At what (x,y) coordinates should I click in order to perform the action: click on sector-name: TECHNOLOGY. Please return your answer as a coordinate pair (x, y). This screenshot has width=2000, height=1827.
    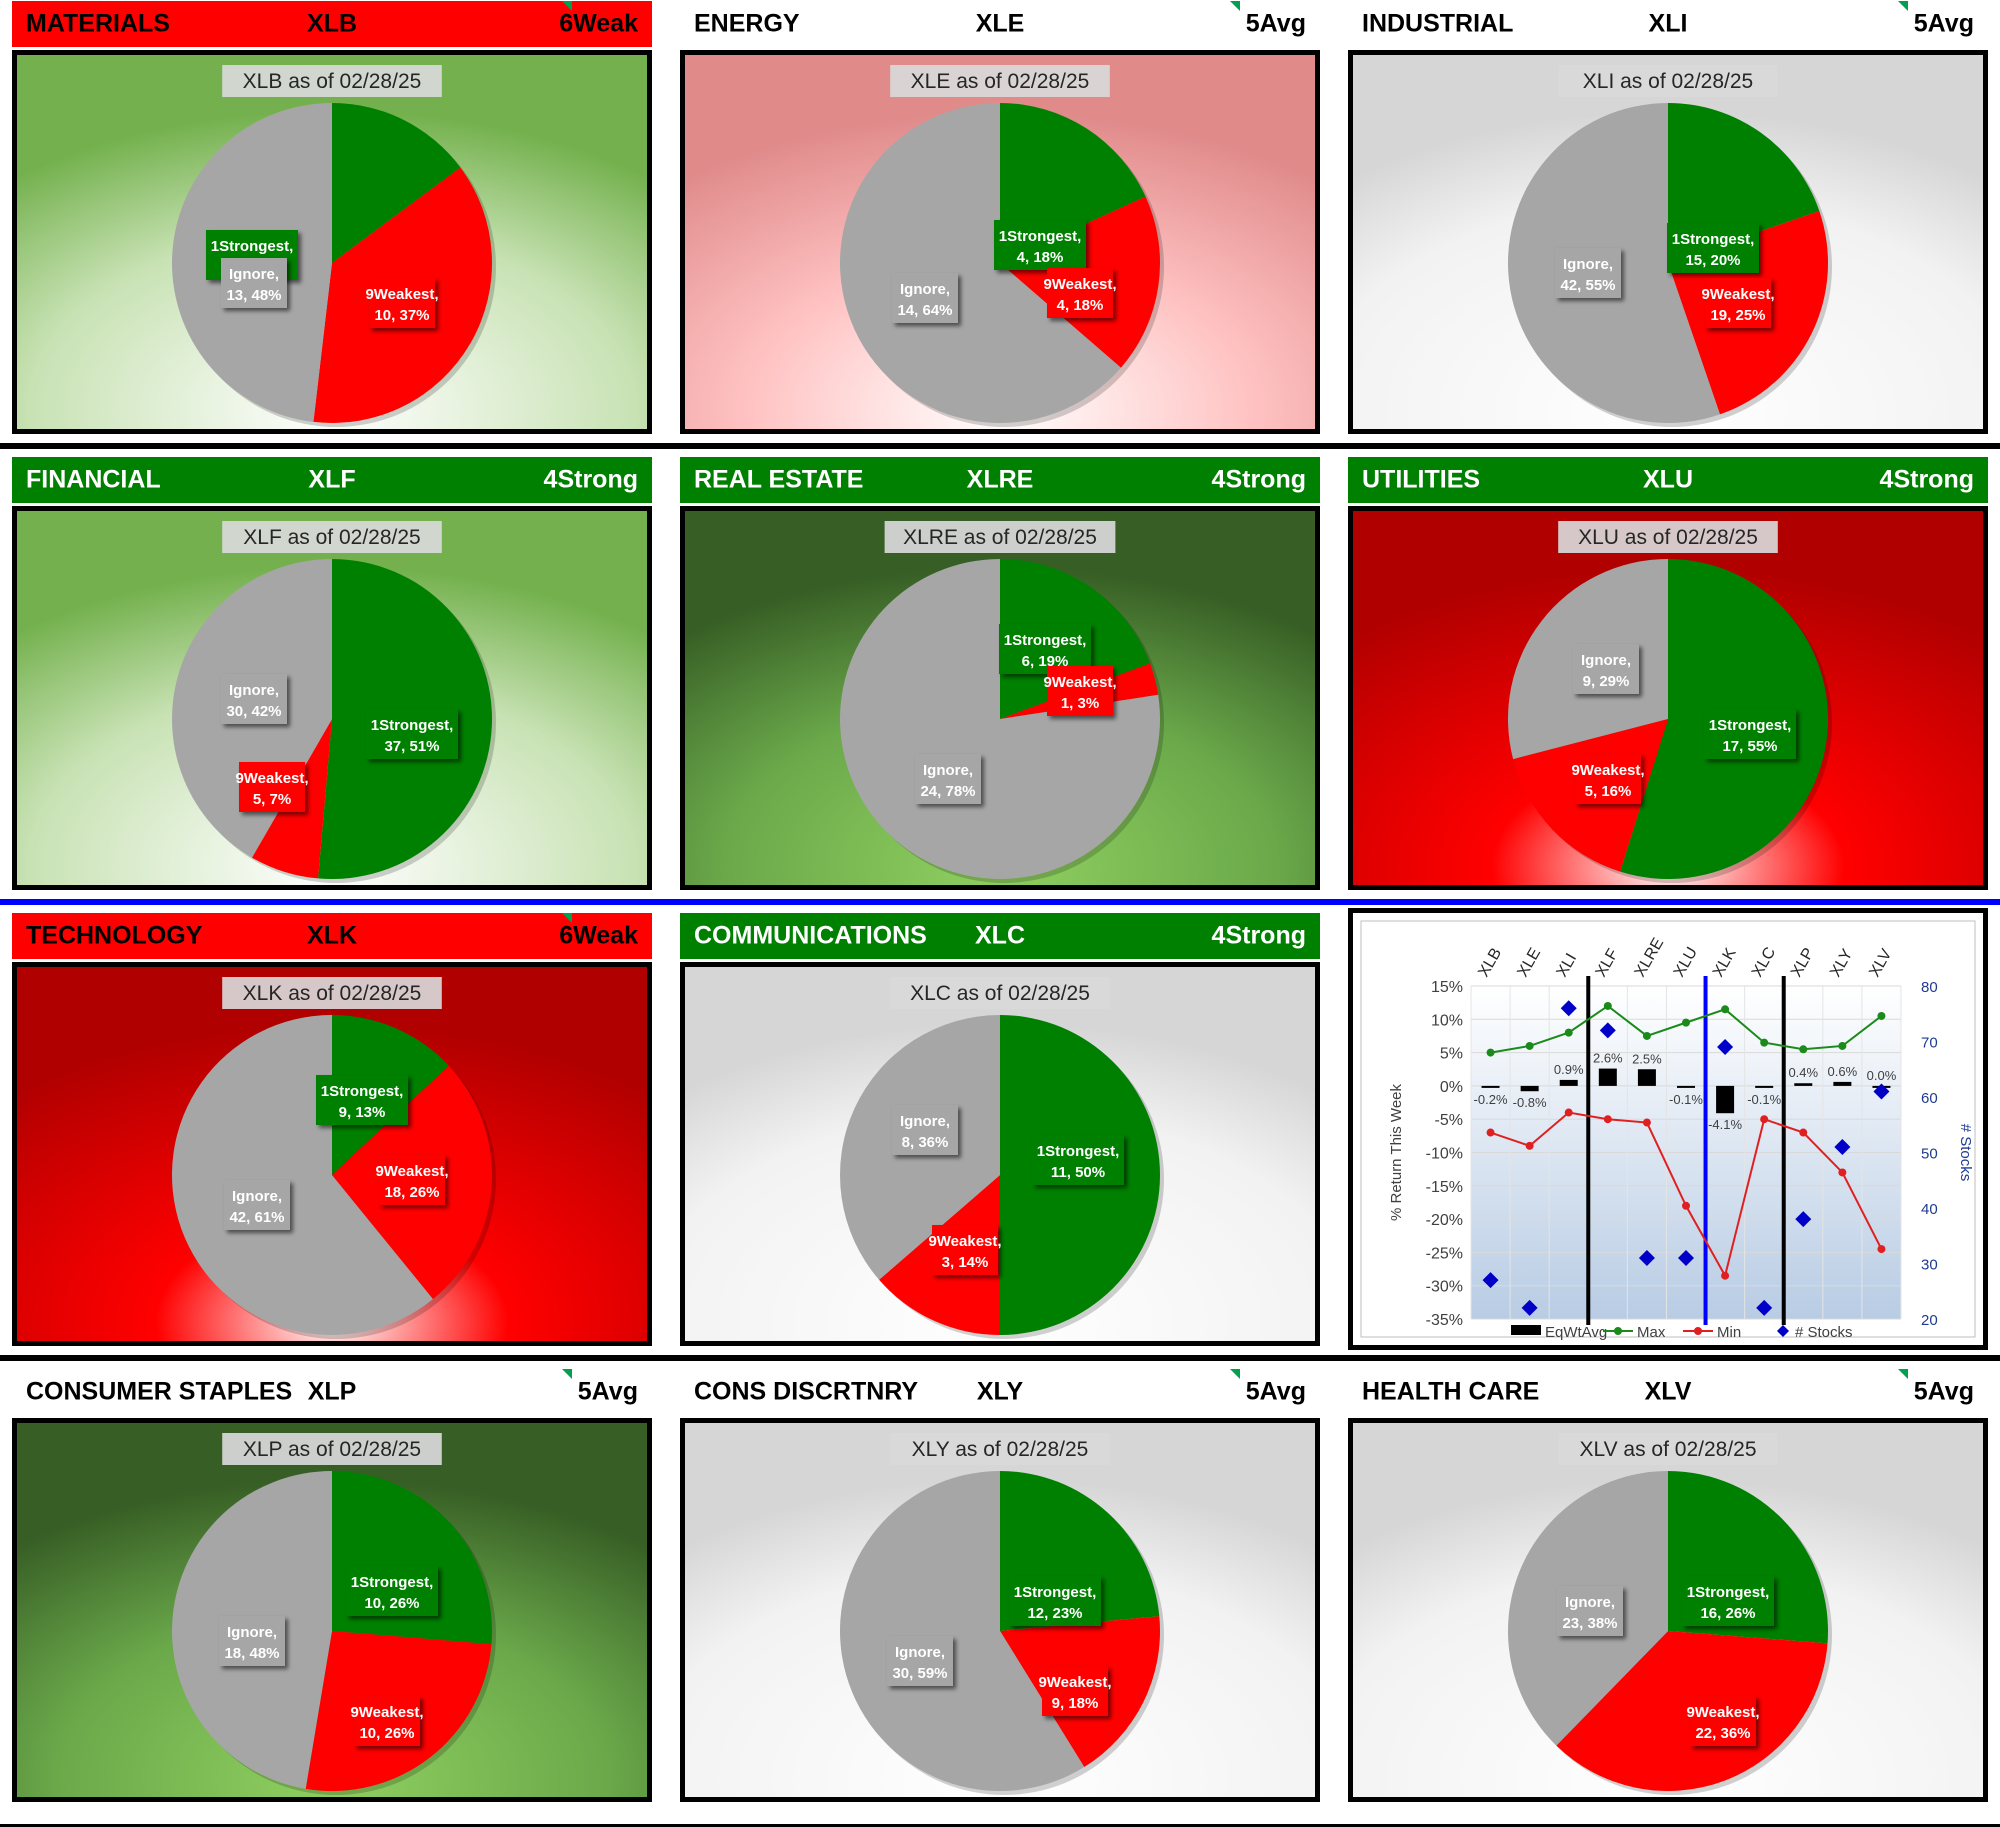
    Looking at the image, I should click on (114, 935).